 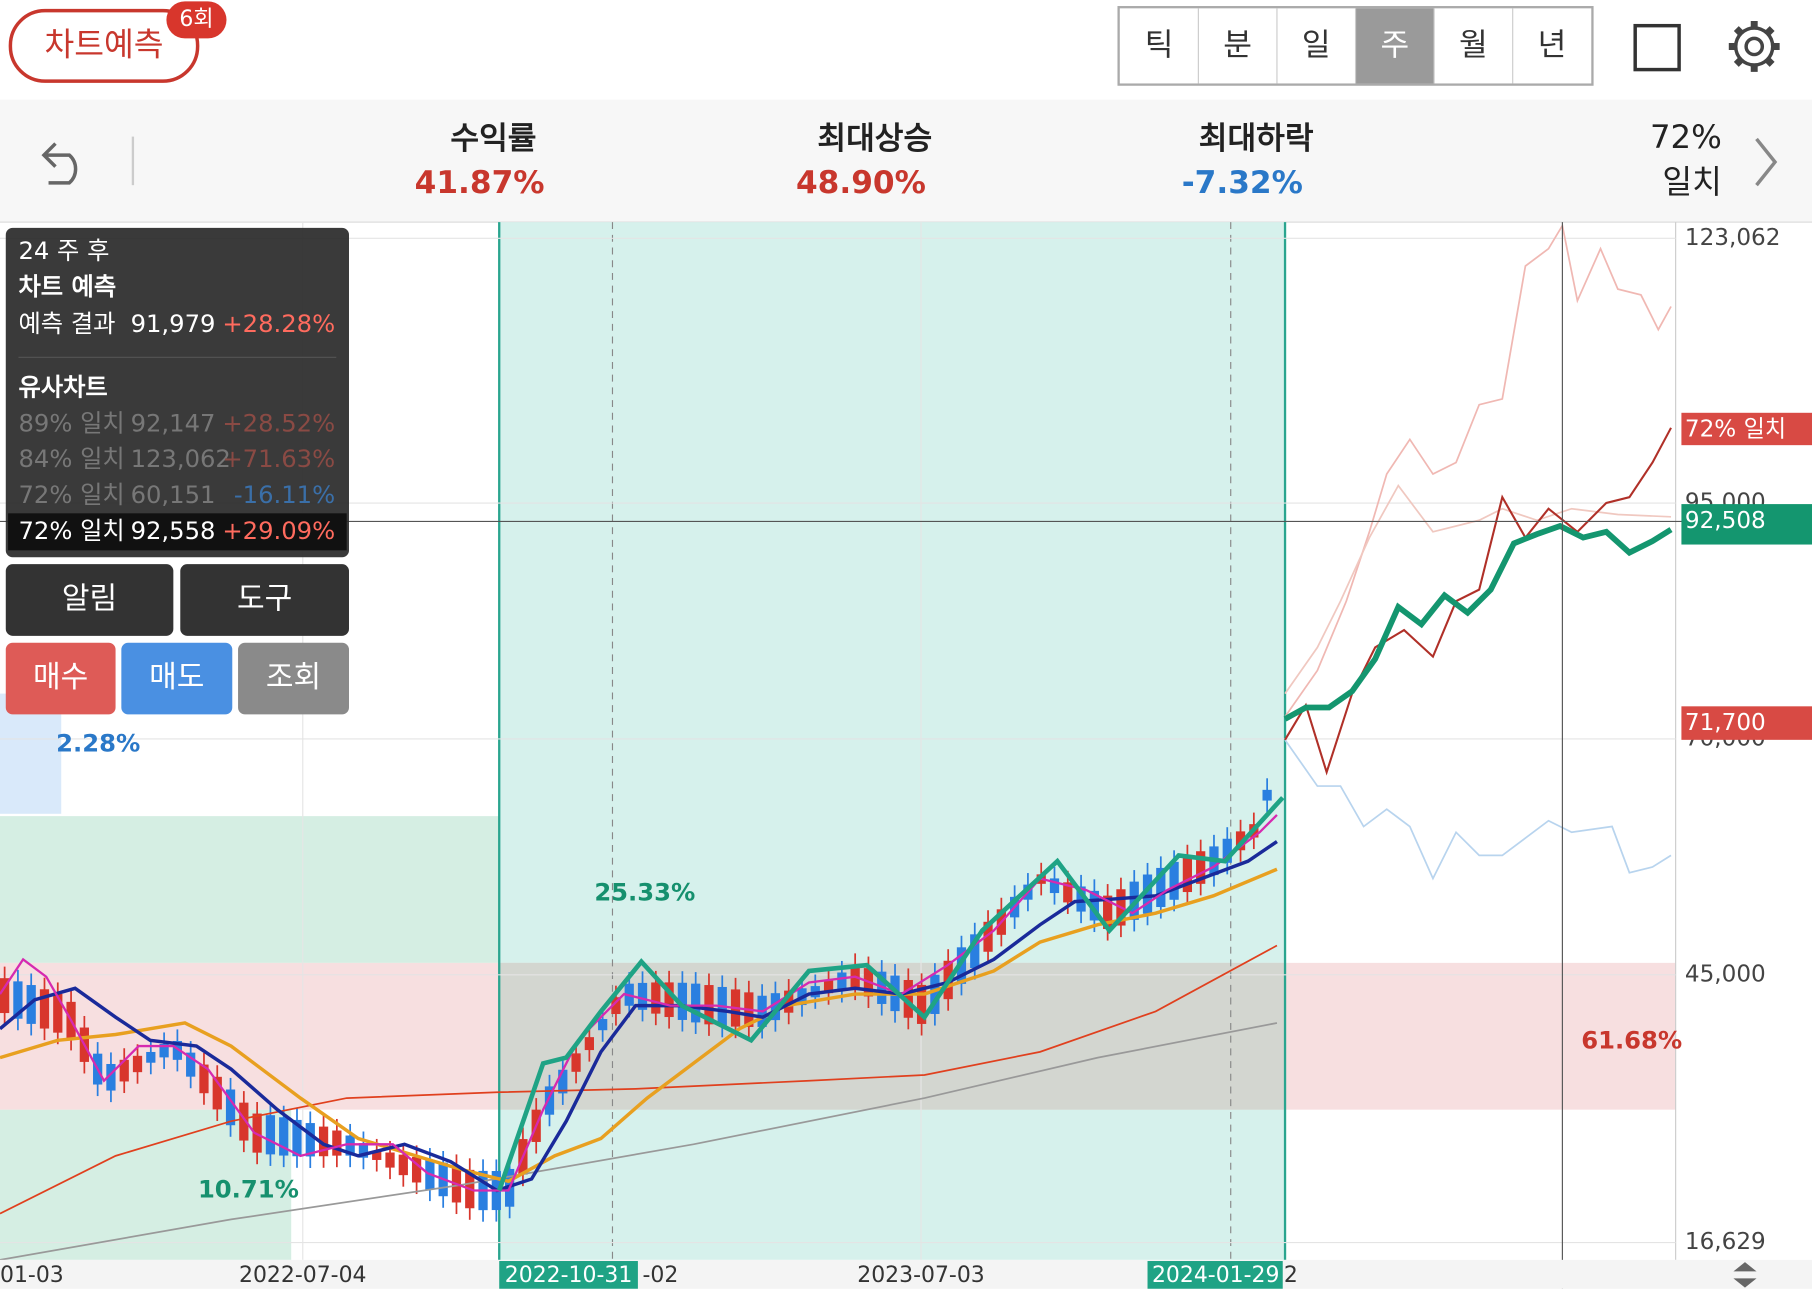 I want to click on action-label: 매도, so click(x=176, y=677).